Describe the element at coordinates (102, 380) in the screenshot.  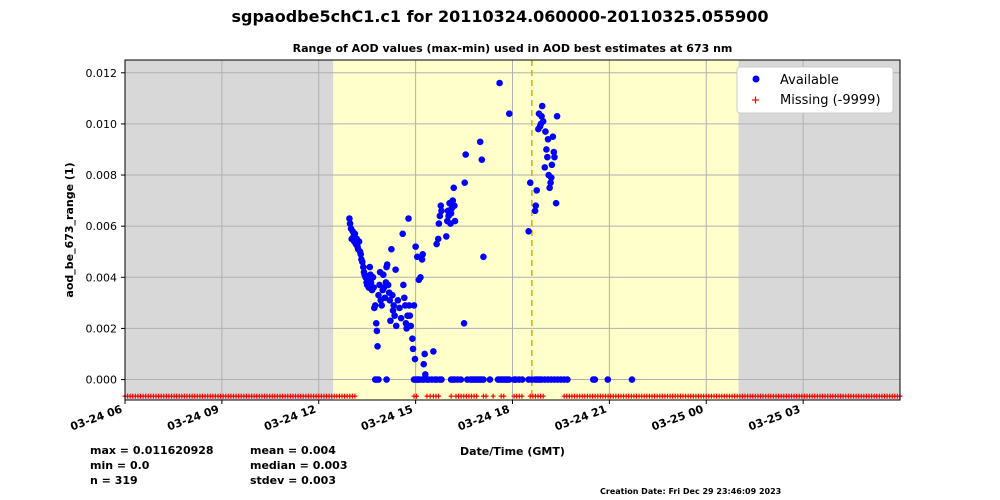
I see `y-tick-label: 0.000` at that location.